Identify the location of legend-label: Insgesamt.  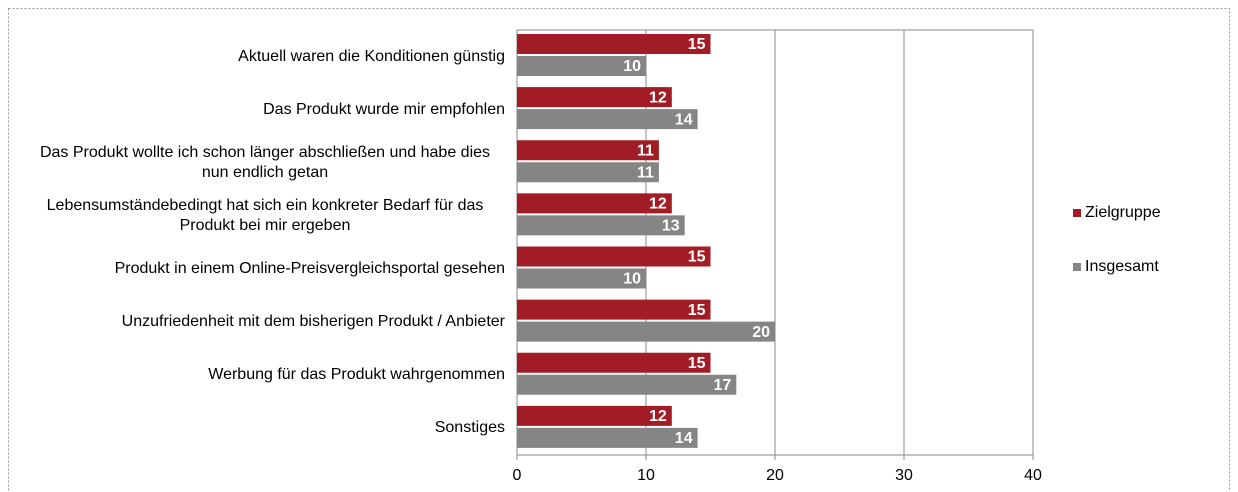
(1122, 266).